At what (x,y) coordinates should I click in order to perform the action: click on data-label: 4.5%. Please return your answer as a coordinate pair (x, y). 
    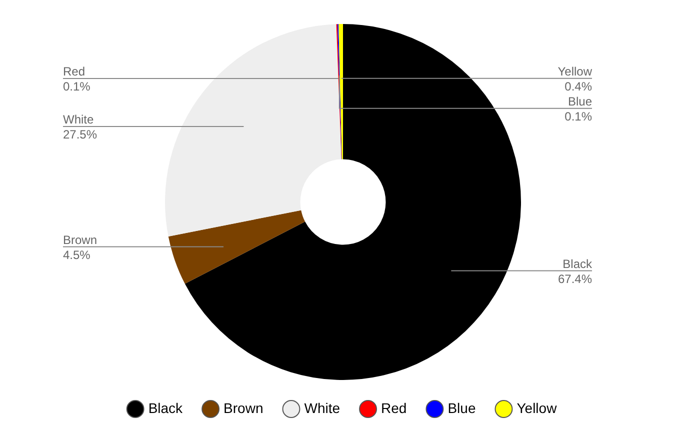
    Looking at the image, I should click on (77, 255).